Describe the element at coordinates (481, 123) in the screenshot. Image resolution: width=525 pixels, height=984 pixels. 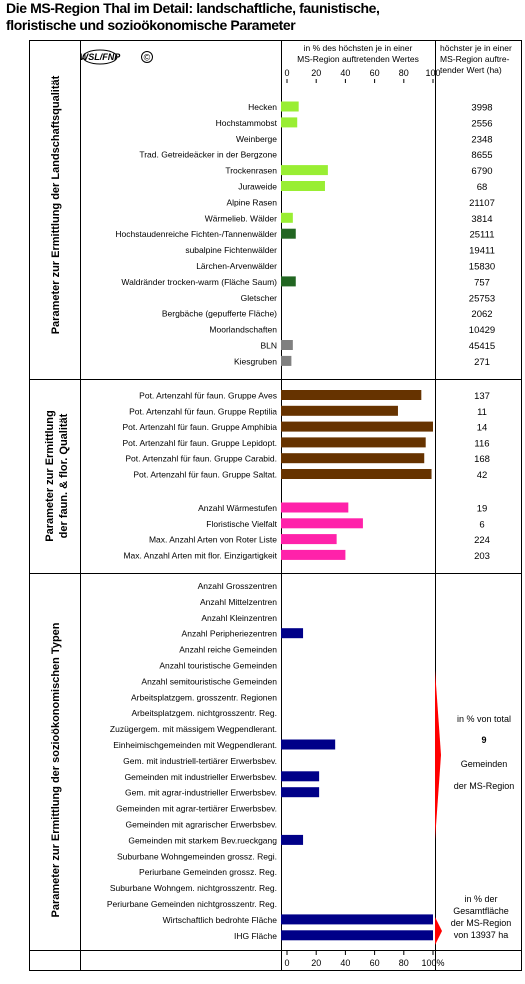
I see `landscape-max-value: 2556` at that location.